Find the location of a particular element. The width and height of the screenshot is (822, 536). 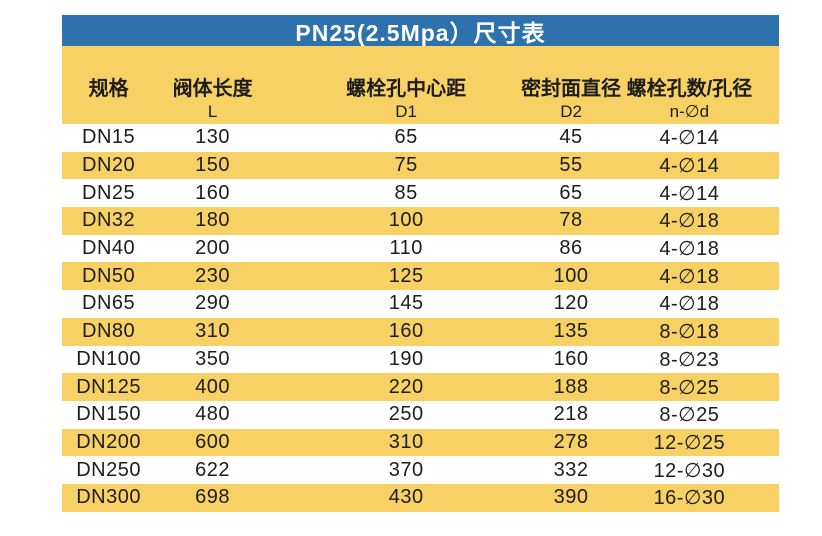

table-row: DN15 130 65 45 4-∅14 is located at coordinates (420, 138).